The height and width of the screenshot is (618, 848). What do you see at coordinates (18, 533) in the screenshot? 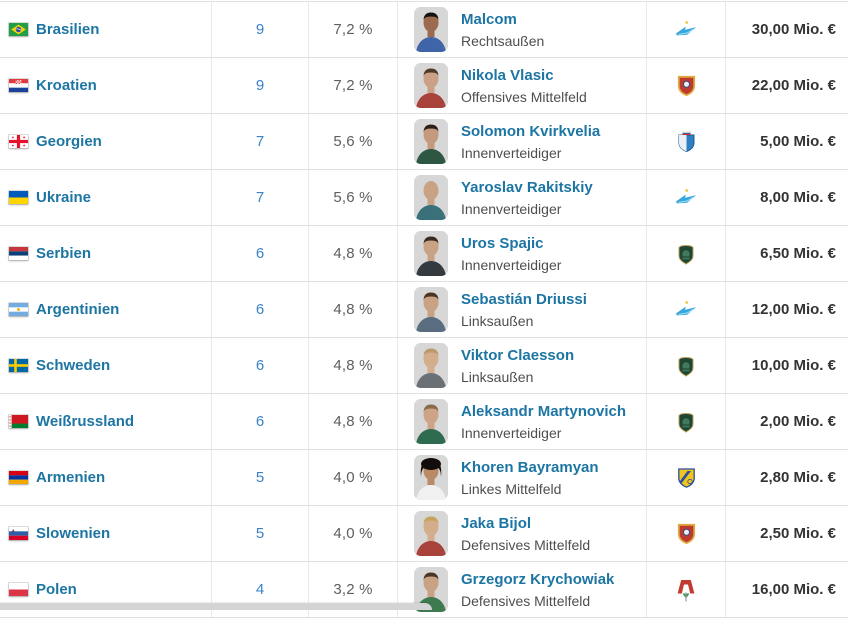
I see `flag-slovenia-icon` at bounding box center [18, 533].